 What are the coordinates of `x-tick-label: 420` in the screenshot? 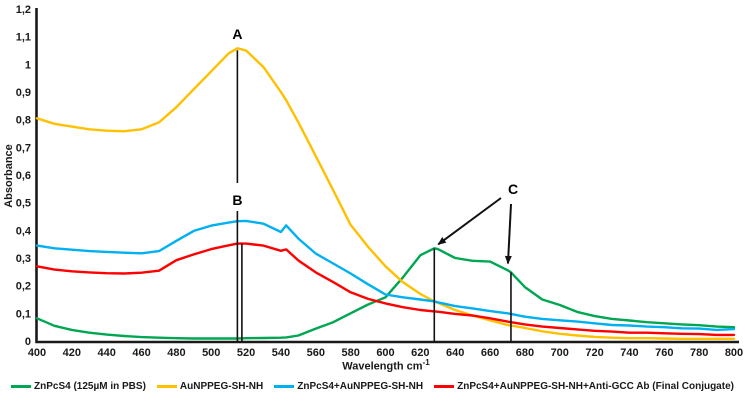 It's located at (72, 353).